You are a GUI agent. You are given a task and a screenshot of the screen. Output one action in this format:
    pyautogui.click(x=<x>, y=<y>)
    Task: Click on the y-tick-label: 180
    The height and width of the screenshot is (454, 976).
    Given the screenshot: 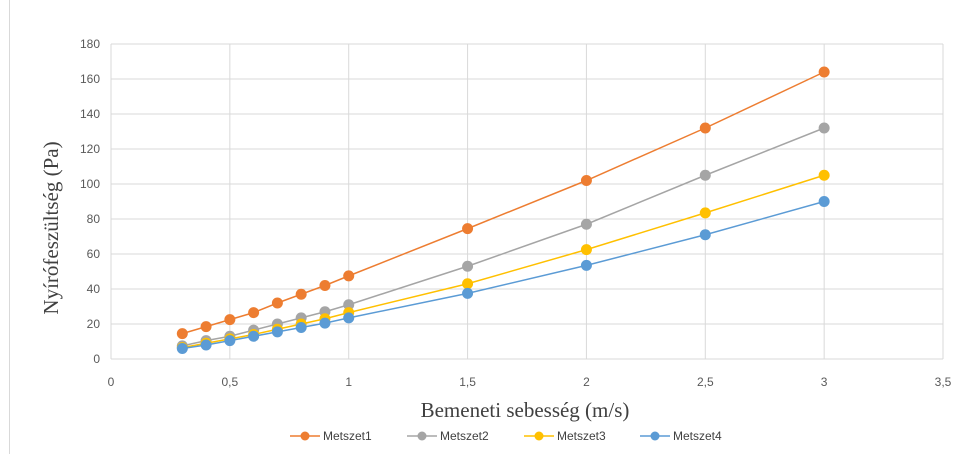 What is the action you would take?
    pyautogui.click(x=90, y=44)
    